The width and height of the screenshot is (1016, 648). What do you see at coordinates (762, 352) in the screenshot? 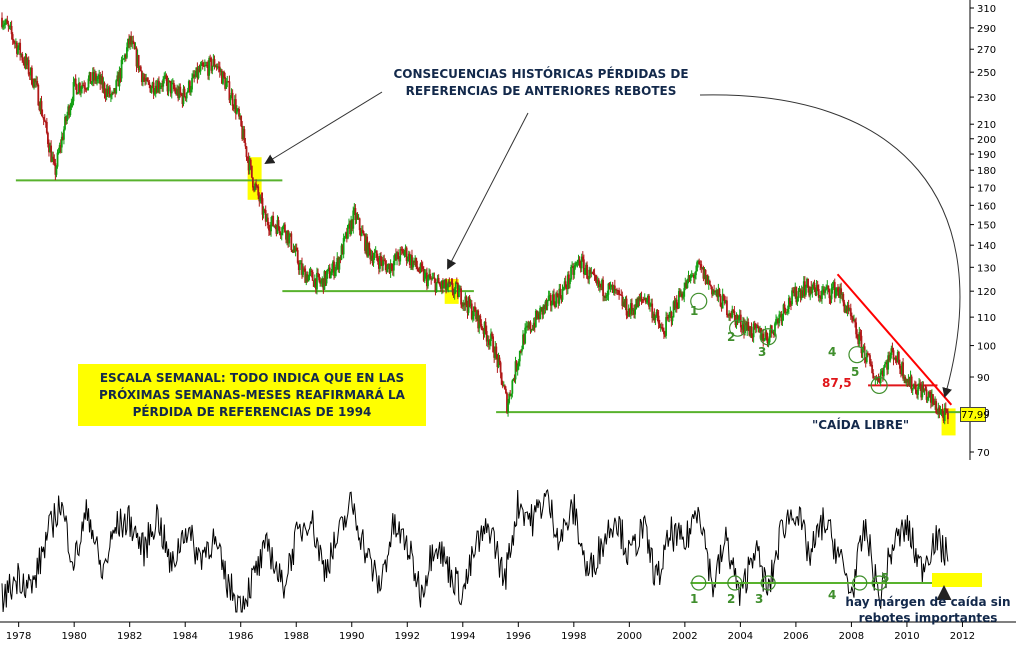
I see `circle-label-3: 3` at bounding box center [762, 352].